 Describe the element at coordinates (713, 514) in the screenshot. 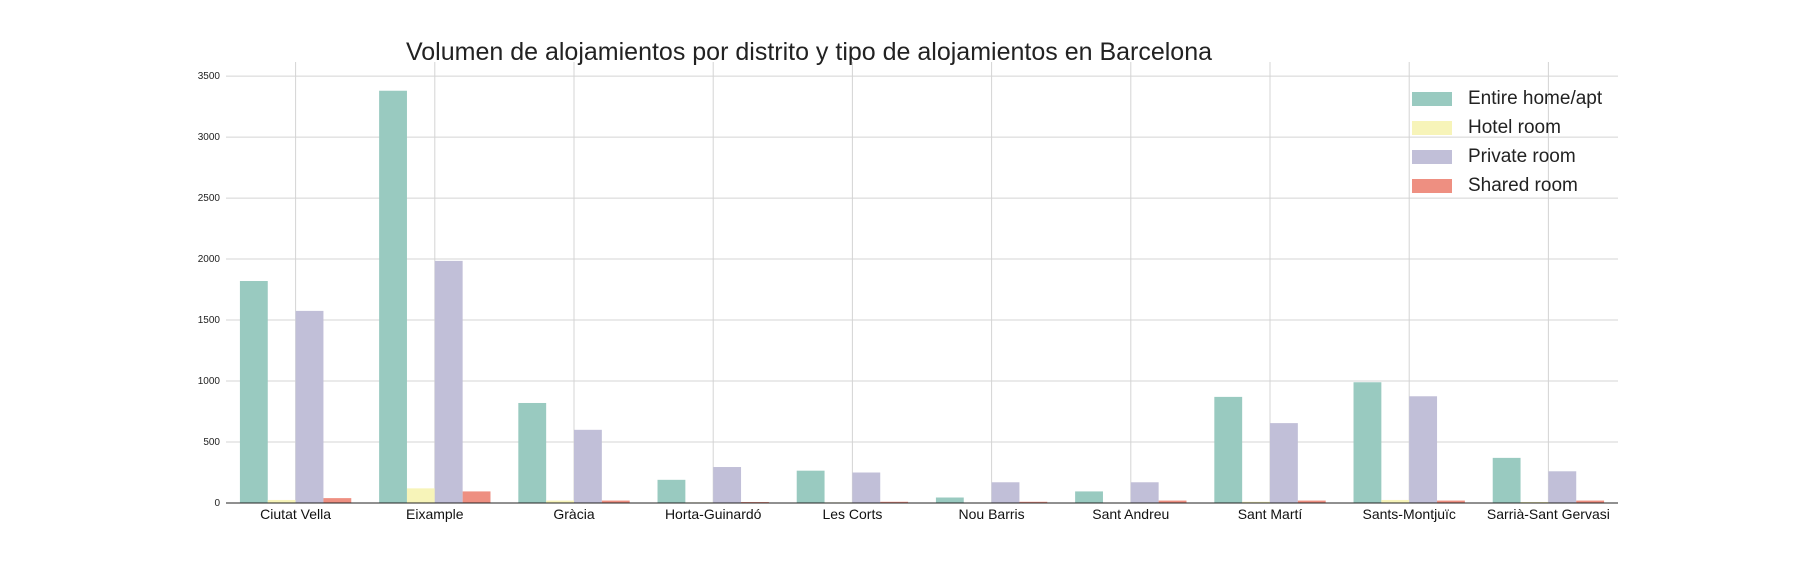

I see `x-tick-label: Horta-Guinardó` at that location.